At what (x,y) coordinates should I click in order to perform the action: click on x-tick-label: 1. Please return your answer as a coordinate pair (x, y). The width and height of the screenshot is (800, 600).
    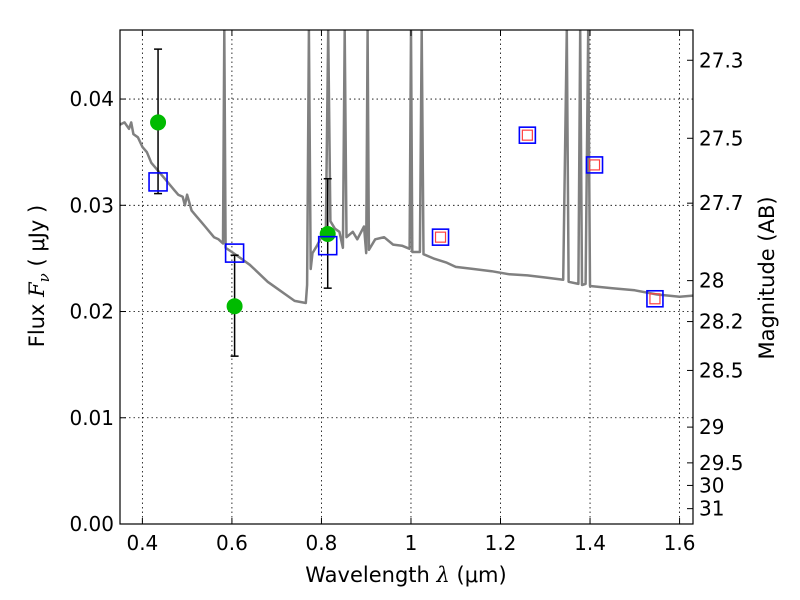
    Looking at the image, I should click on (411, 543).